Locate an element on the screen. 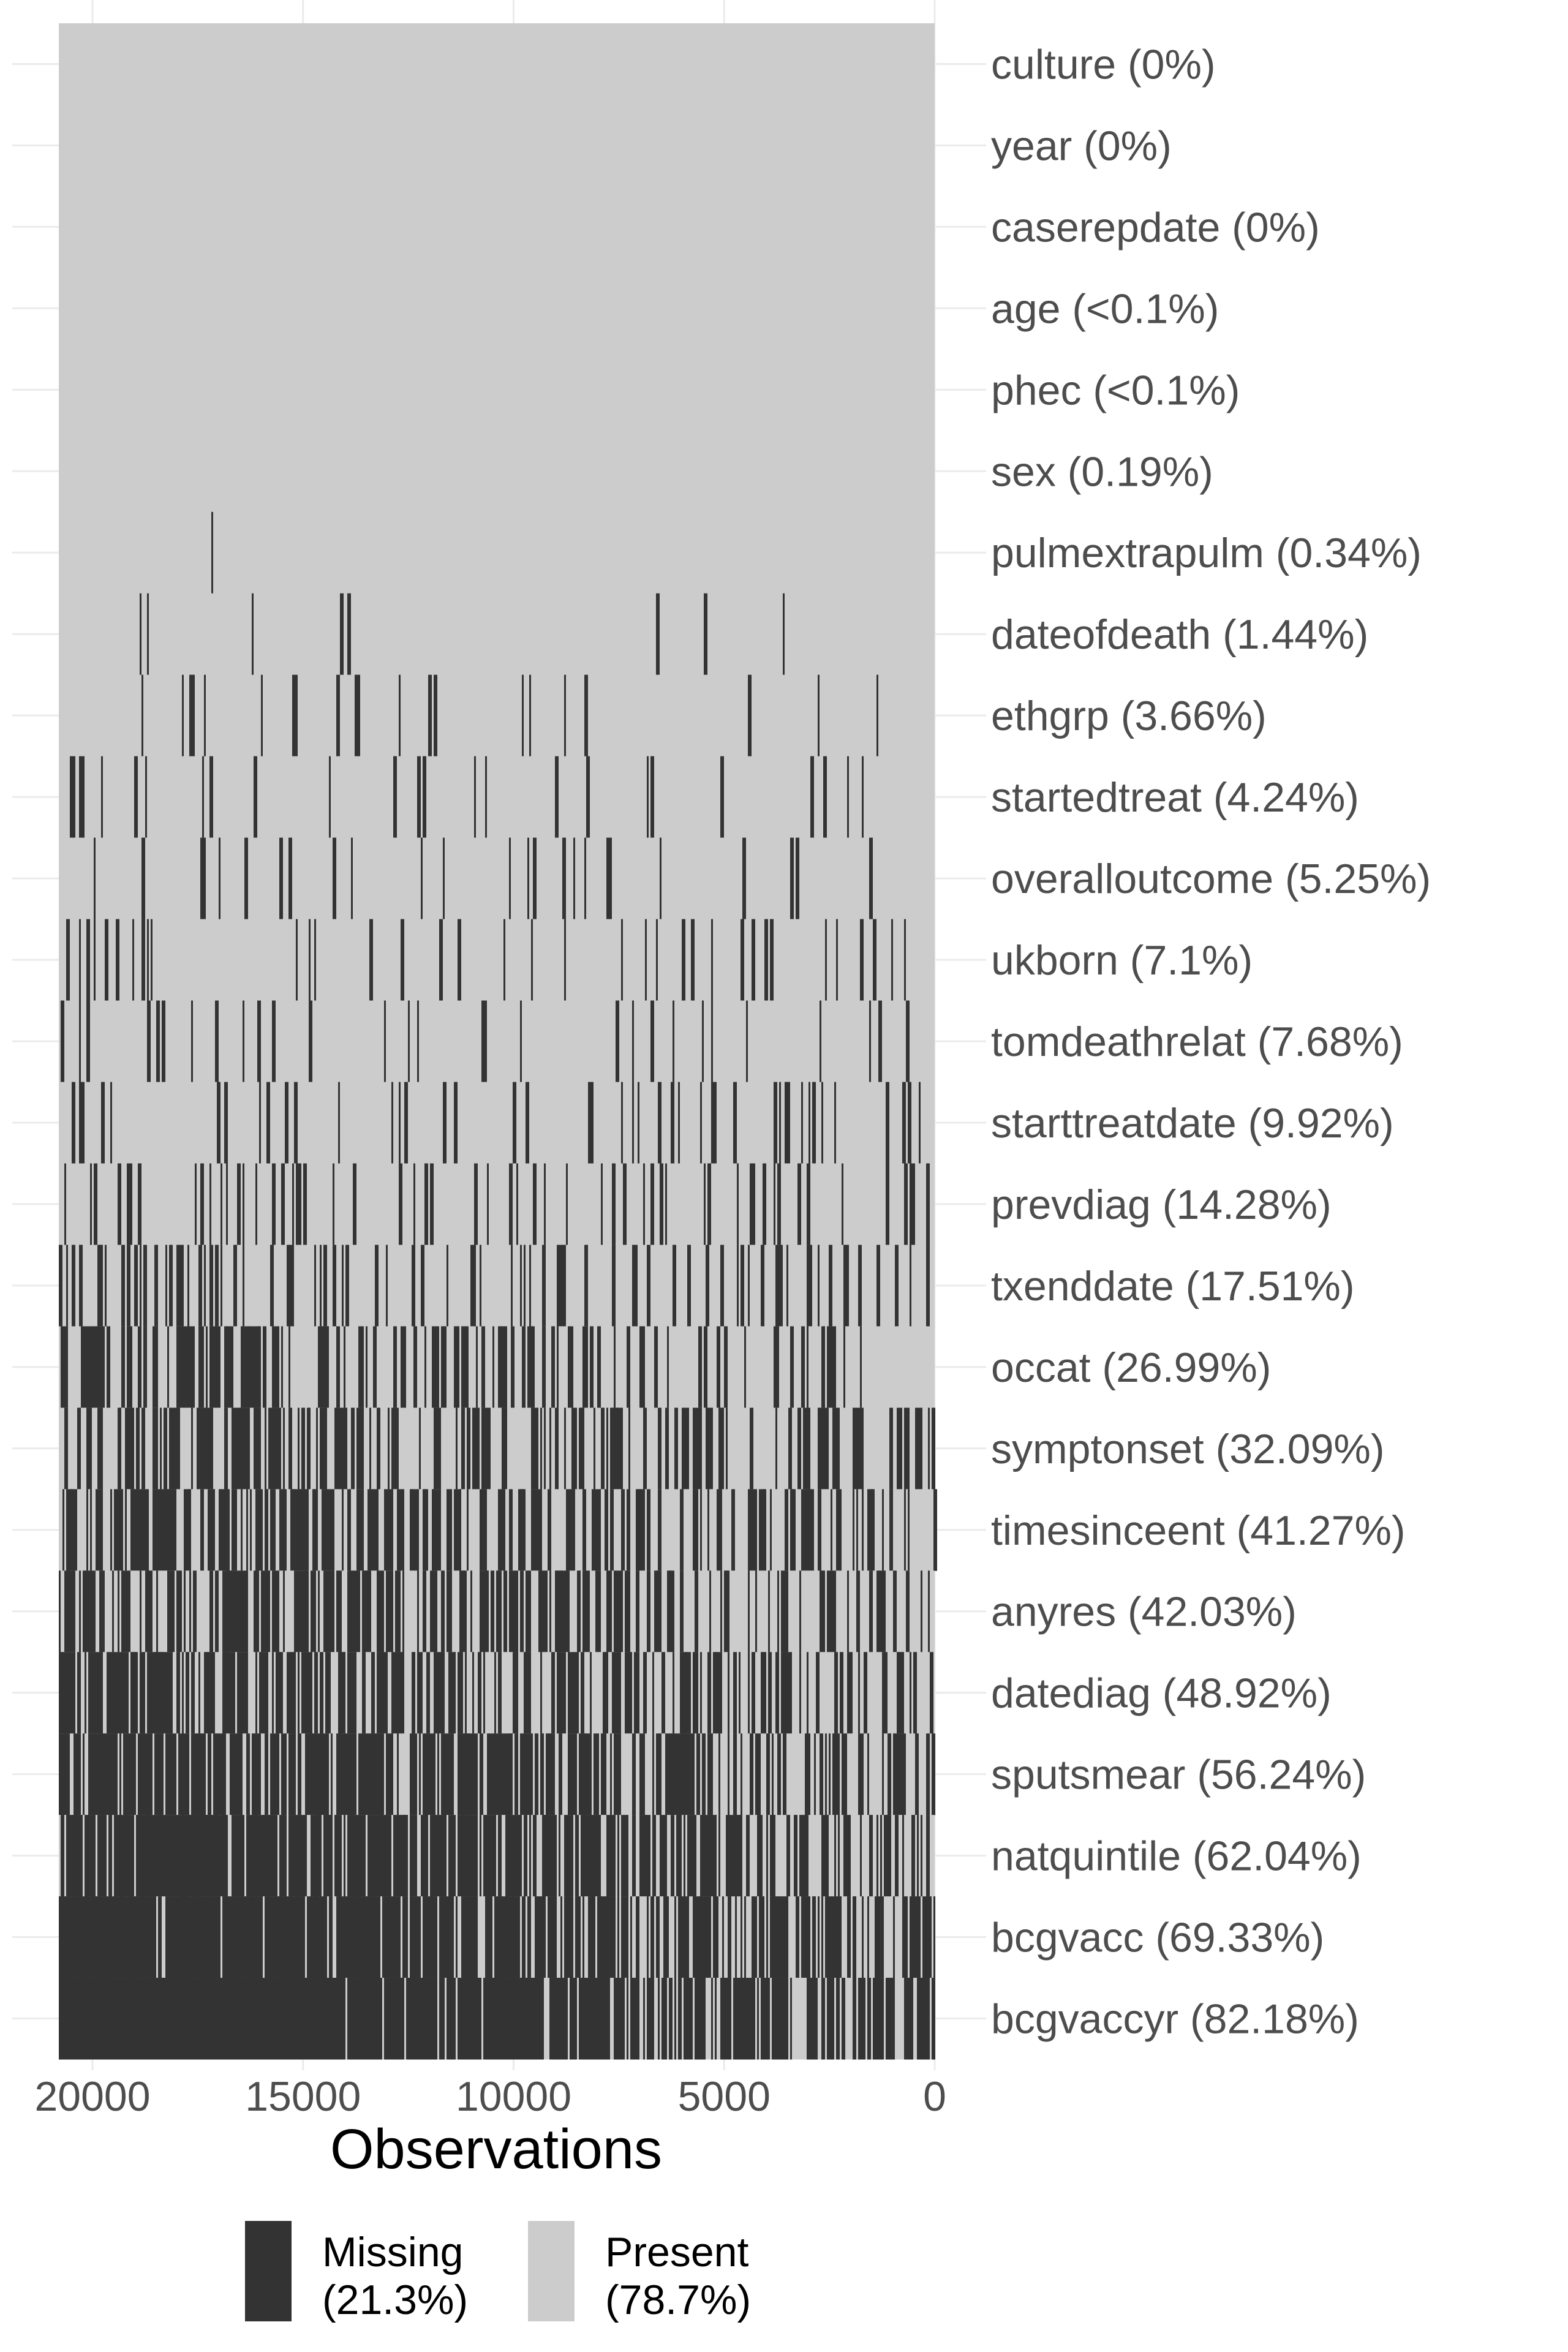 The height and width of the screenshot is (2352, 1568). tile-row-dateofdeath is located at coordinates (497, 635).